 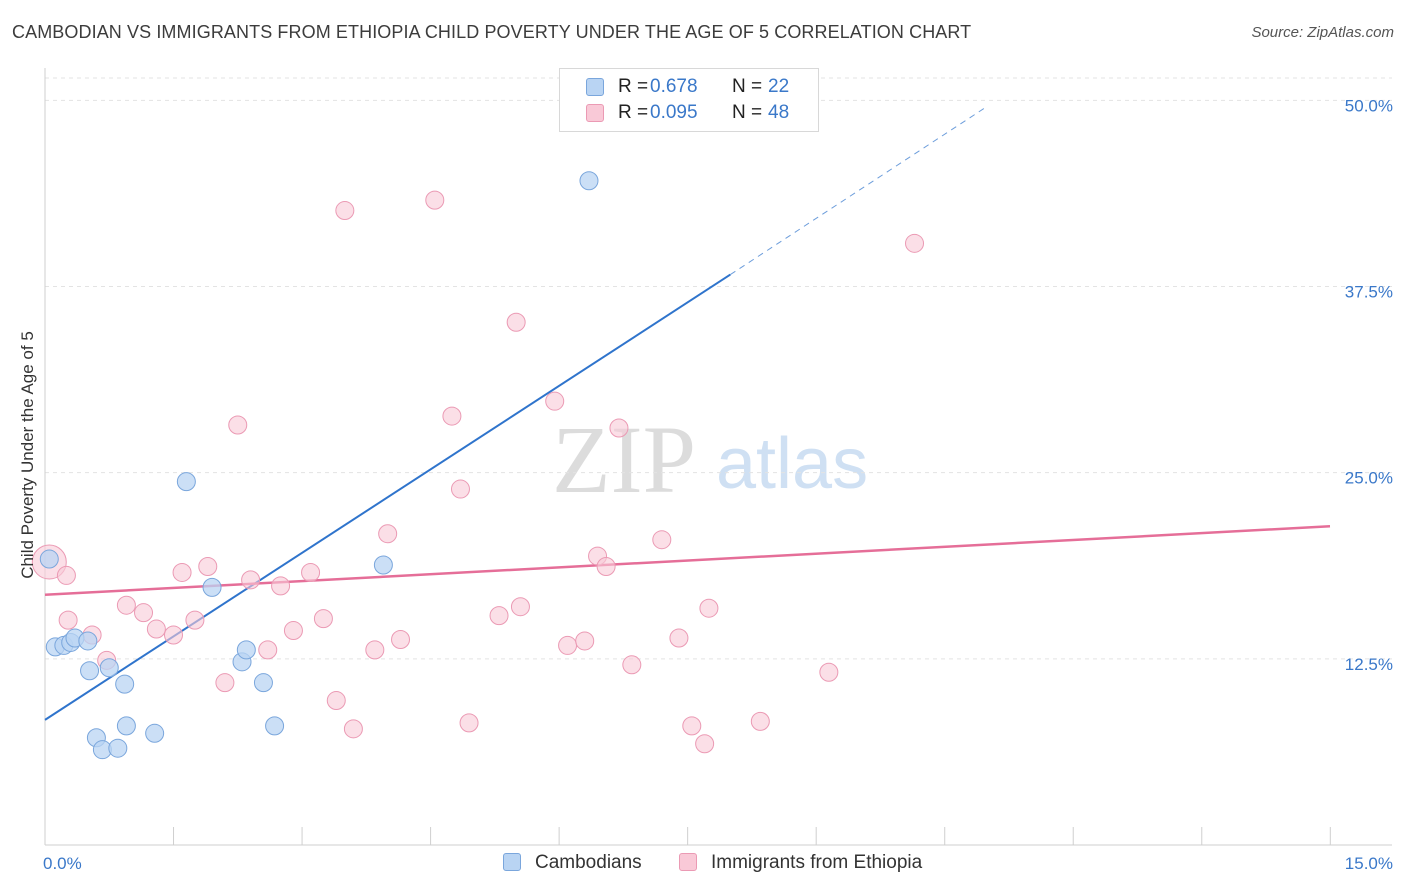 What do you see at coordinates (1369, 105) in the screenshot?
I see `y-tick-label: 50.0%` at bounding box center [1369, 105].